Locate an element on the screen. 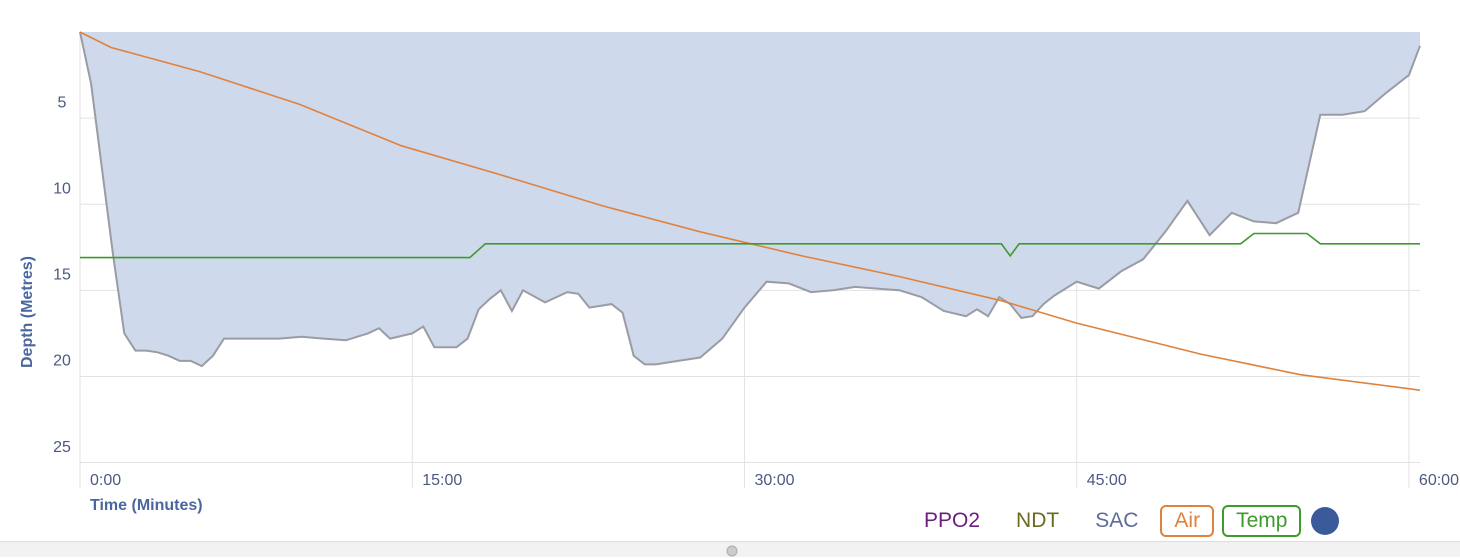 This screenshot has width=1460, height=558. y-tick-label: 20 is located at coordinates (62, 361).